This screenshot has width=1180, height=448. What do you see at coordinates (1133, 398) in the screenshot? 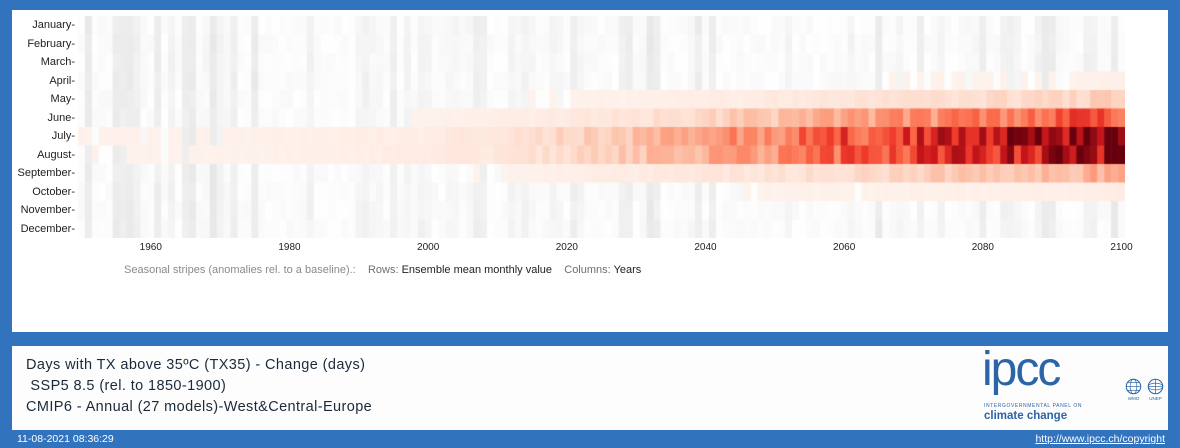
I see `wmo-logo-label: WMO` at bounding box center [1133, 398].